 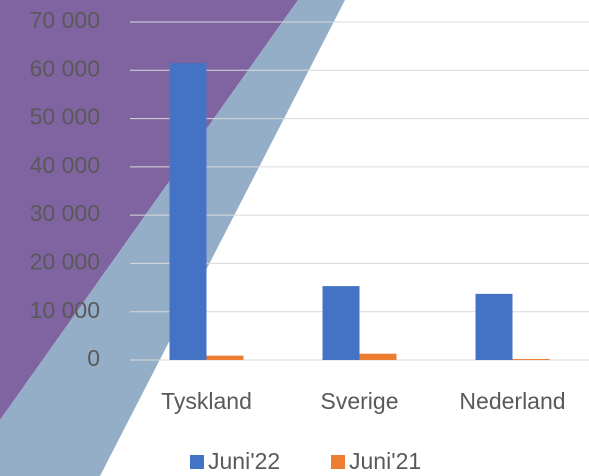 I want to click on y-tick-label: 30 000, so click(x=65, y=213).